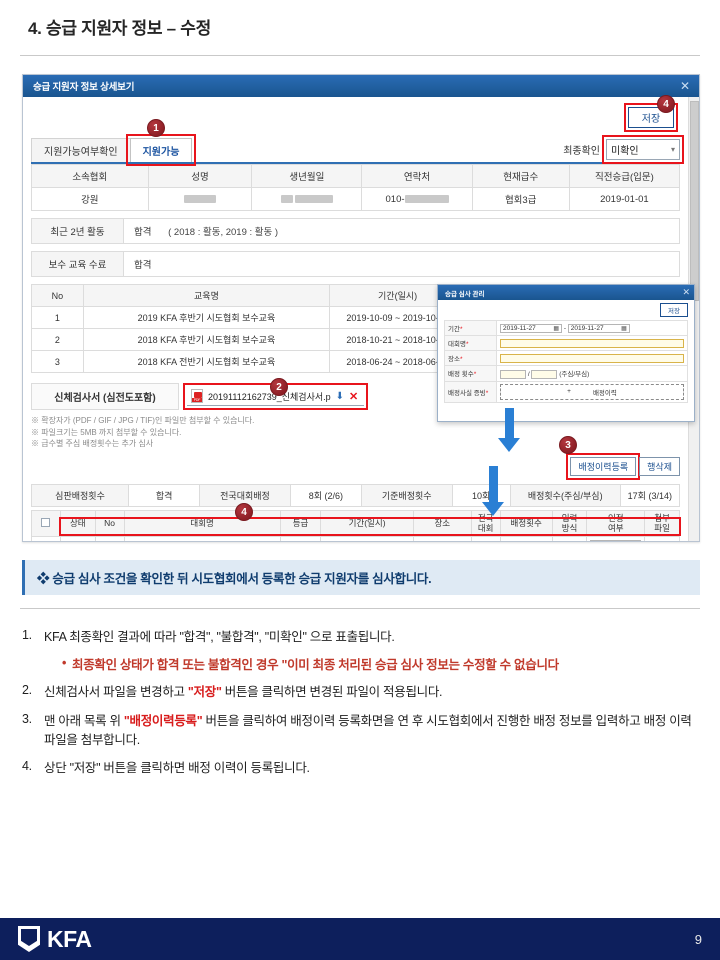 This screenshot has height=960, width=720. What do you see at coordinates (360, 768) in the screenshot?
I see `step-4: 4. 상단 "저장" 버튼을 클릭하면 배정 이력이 등록됩니다.` at bounding box center [360, 768].